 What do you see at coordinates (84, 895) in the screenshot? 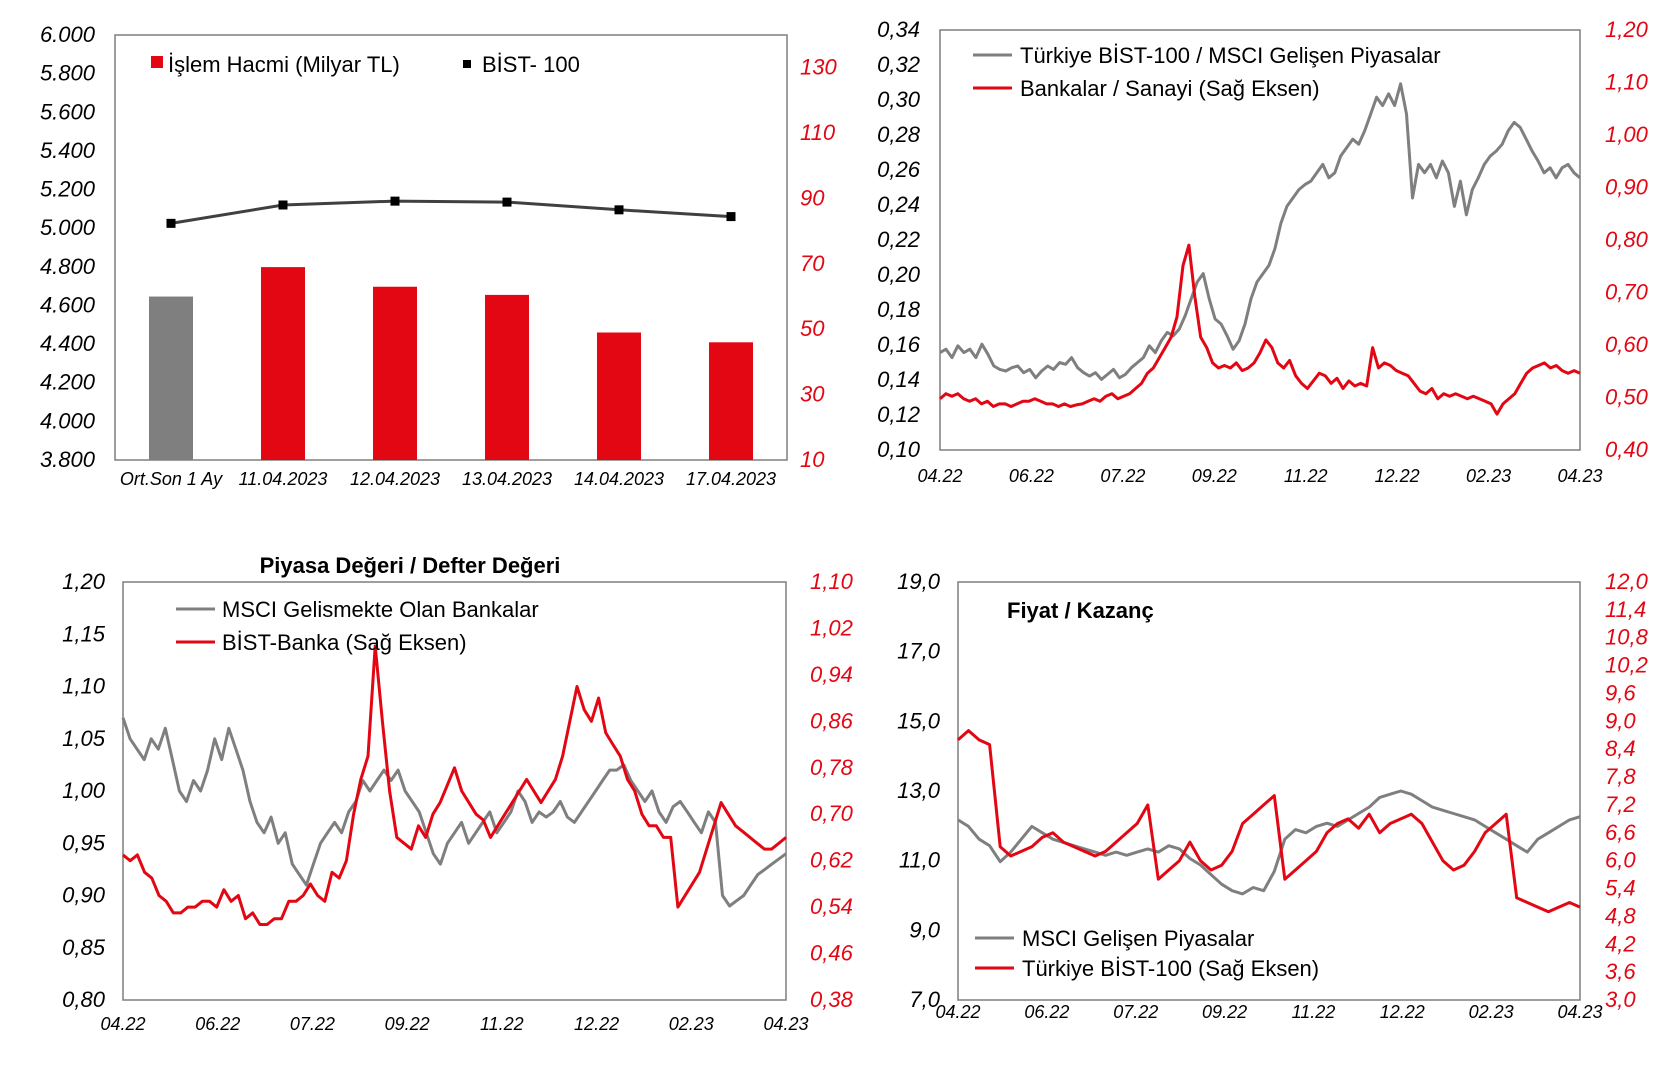
I see `y-tick-label: 0,90` at bounding box center [84, 895].